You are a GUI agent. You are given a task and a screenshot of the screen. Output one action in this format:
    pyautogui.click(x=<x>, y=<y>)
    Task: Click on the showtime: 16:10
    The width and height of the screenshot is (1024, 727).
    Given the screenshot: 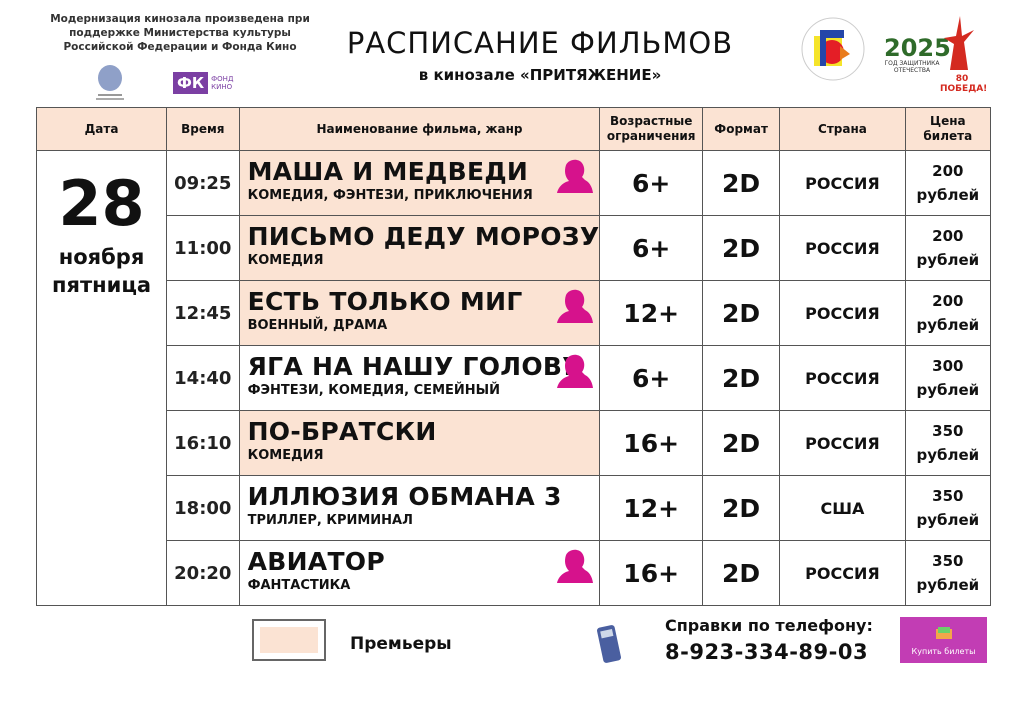 What is the action you would take?
    pyautogui.click(x=203, y=443)
    